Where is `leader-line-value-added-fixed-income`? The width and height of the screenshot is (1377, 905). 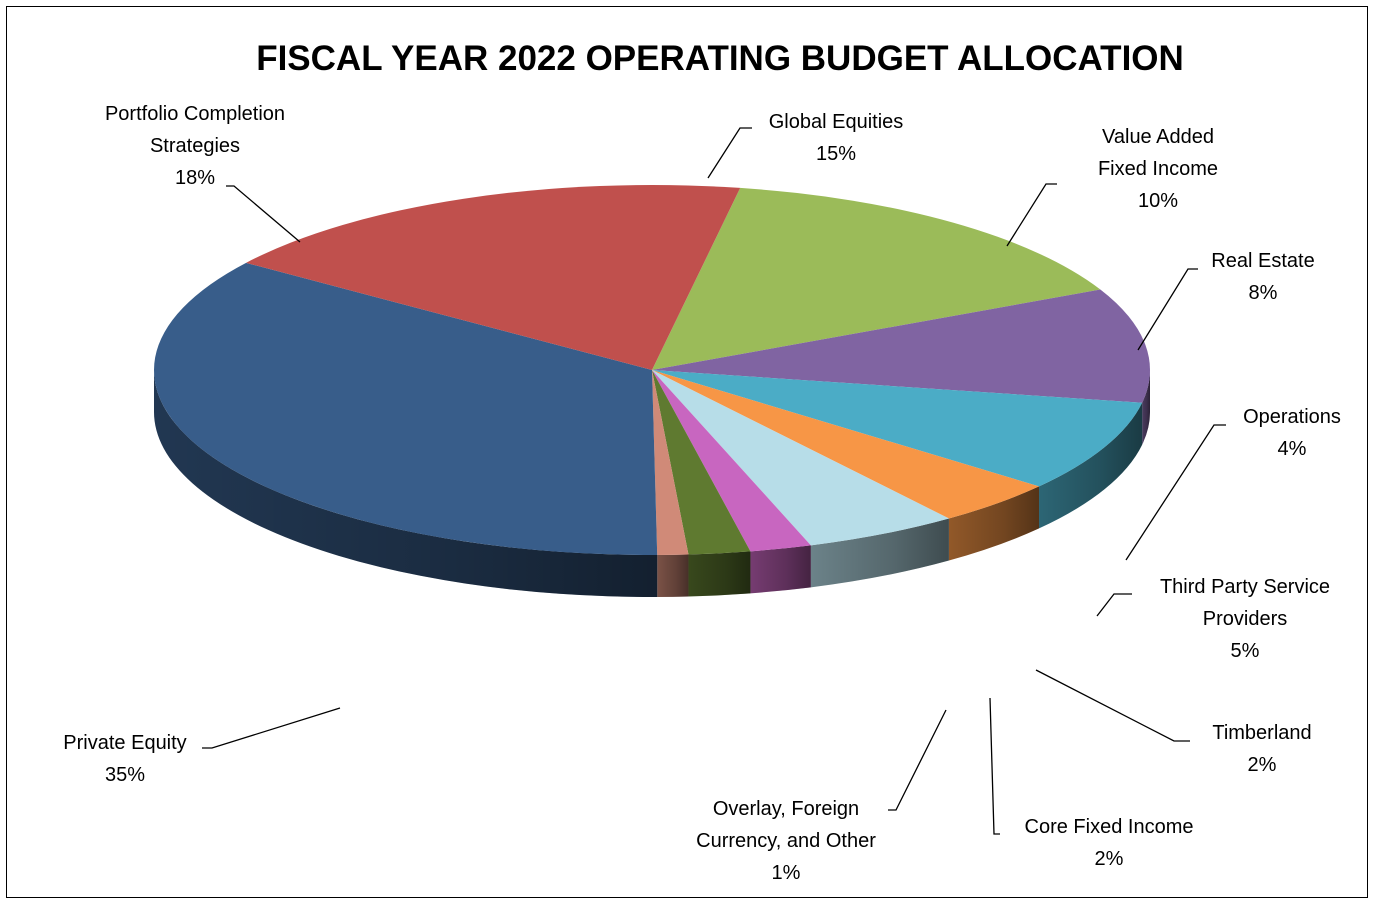 leader-line-value-added-fixed-income is located at coordinates (1031, 215).